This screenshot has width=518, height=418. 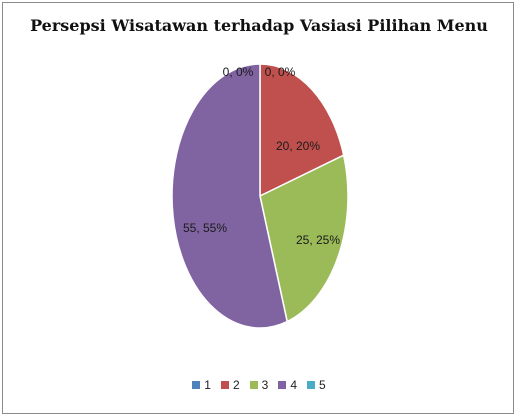 I want to click on legend-label-3: 3, so click(x=265, y=385).